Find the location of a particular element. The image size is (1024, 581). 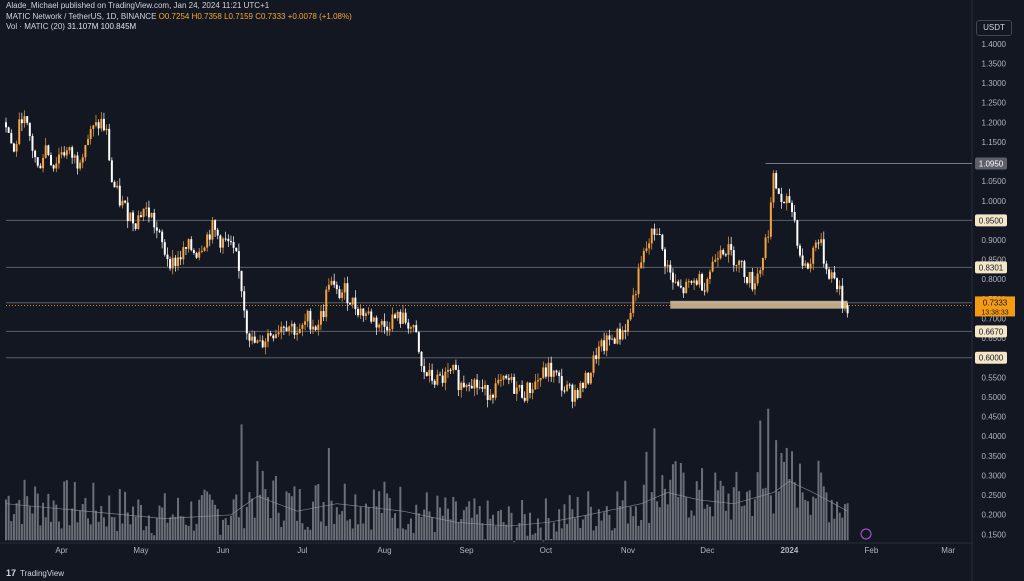

x-tick-label: Jul is located at coordinates (302, 550).